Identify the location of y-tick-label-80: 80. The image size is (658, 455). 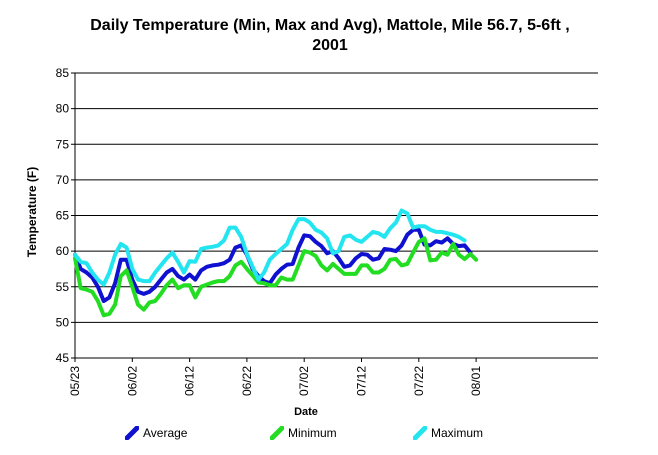
(63, 109).